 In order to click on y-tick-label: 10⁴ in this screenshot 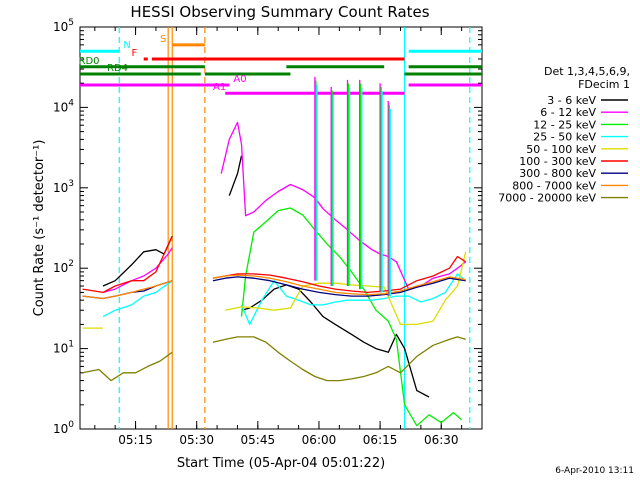, I will do `click(63, 106)`.